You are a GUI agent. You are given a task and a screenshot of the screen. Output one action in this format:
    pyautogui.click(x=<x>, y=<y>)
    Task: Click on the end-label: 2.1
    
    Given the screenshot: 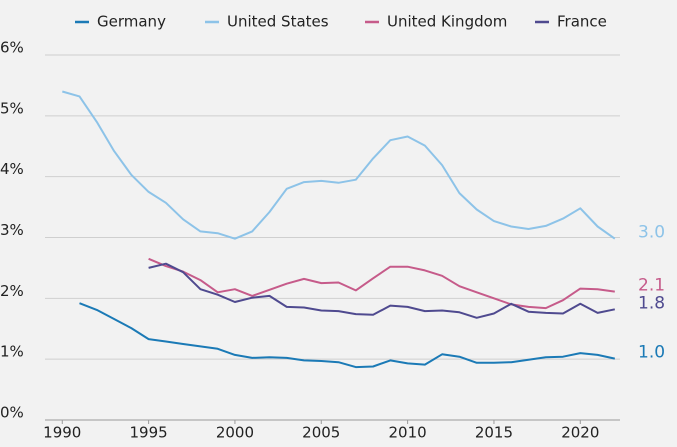 What is the action you would take?
    pyautogui.click(x=651, y=286)
    